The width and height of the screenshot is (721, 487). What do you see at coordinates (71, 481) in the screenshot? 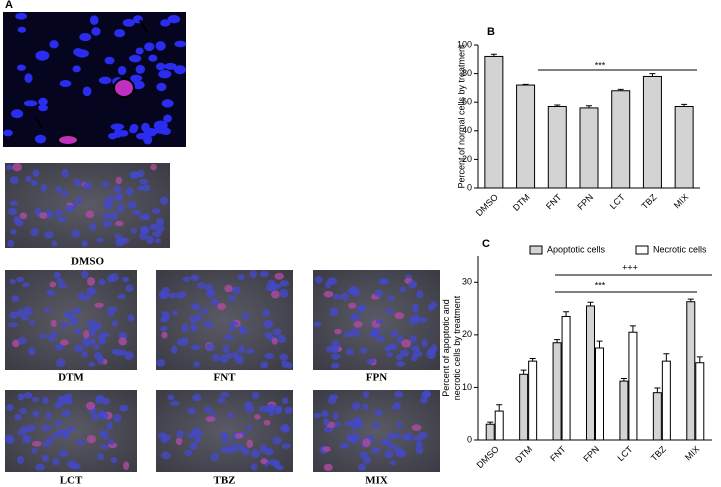
I see `image-caption: LCT` at bounding box center [71, 481].